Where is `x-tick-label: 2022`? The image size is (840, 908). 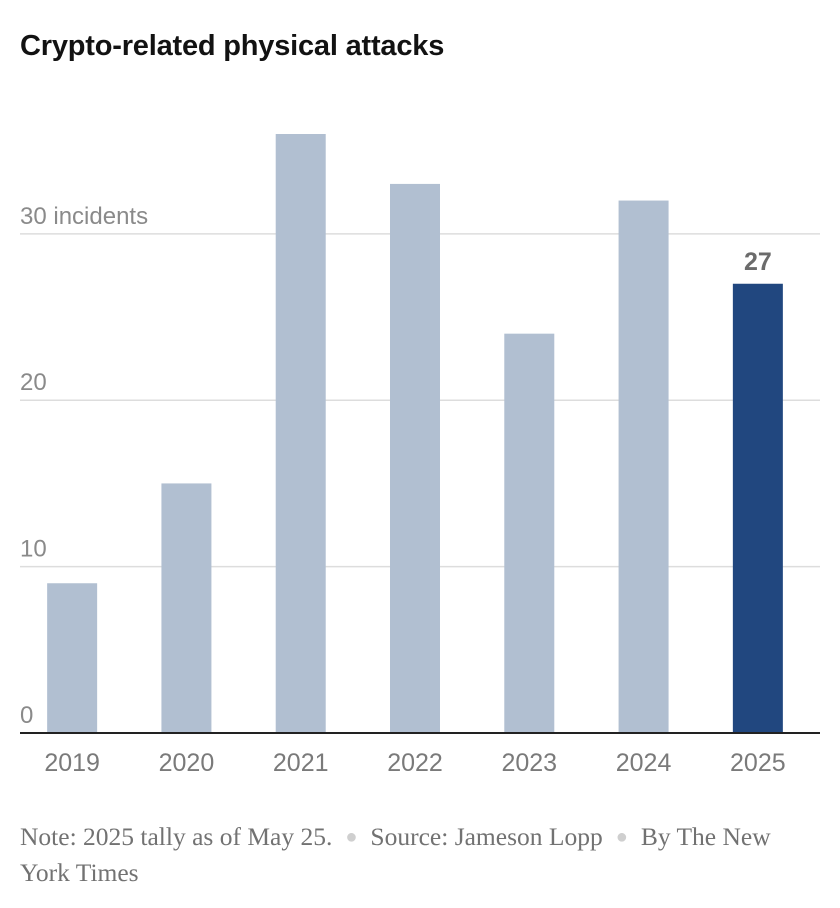
x-tick-label: 2022 is located at coordinates (415, 763).